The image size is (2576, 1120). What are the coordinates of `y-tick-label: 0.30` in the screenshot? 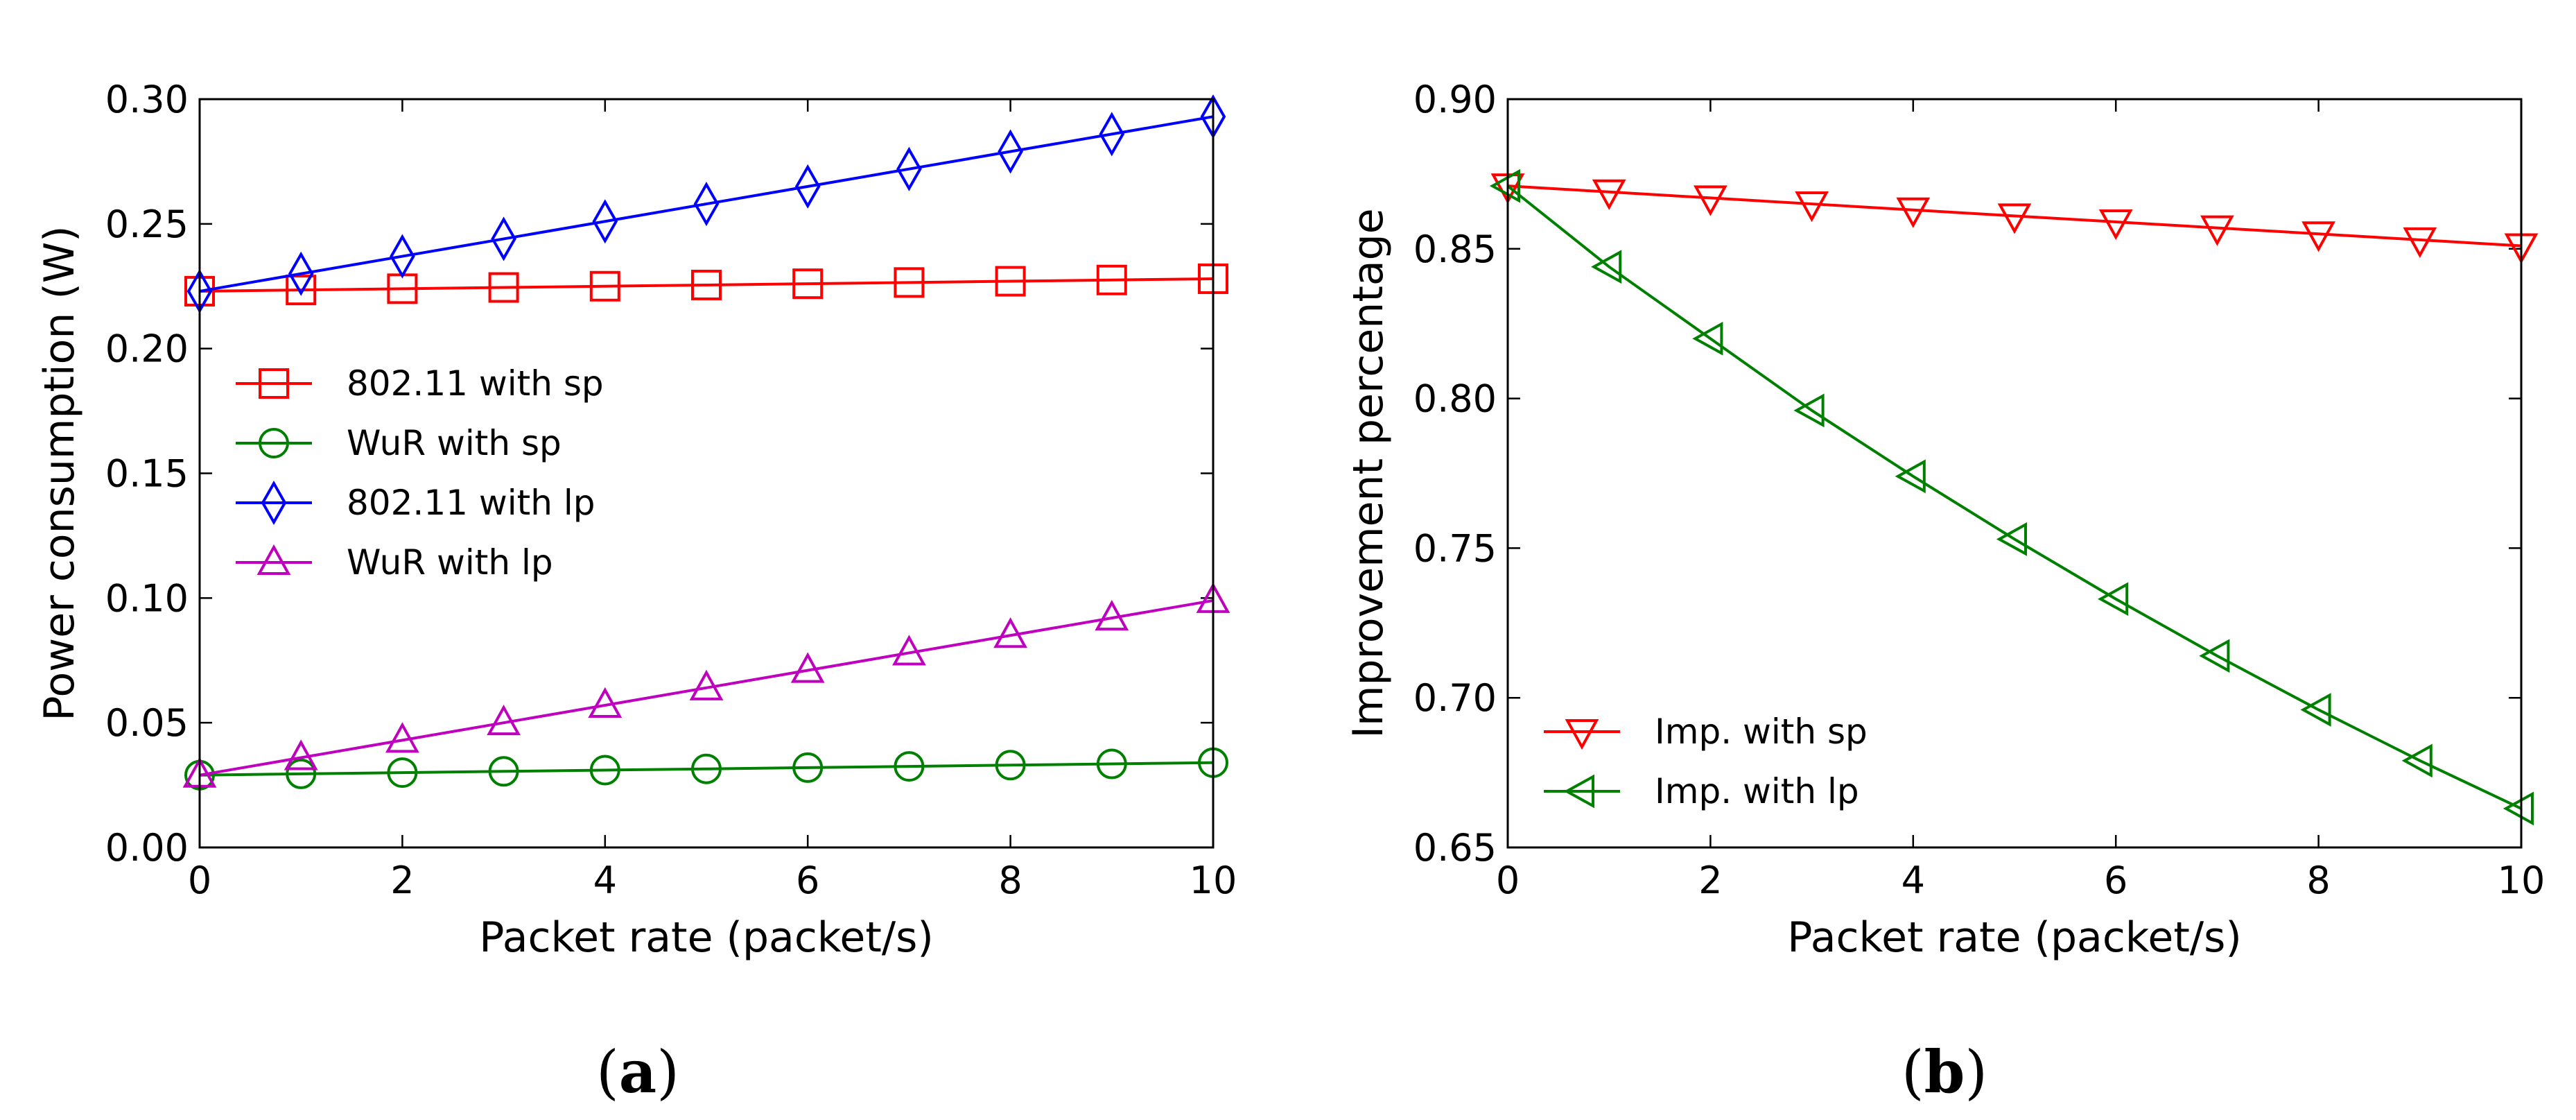 It's located at (147, 100).